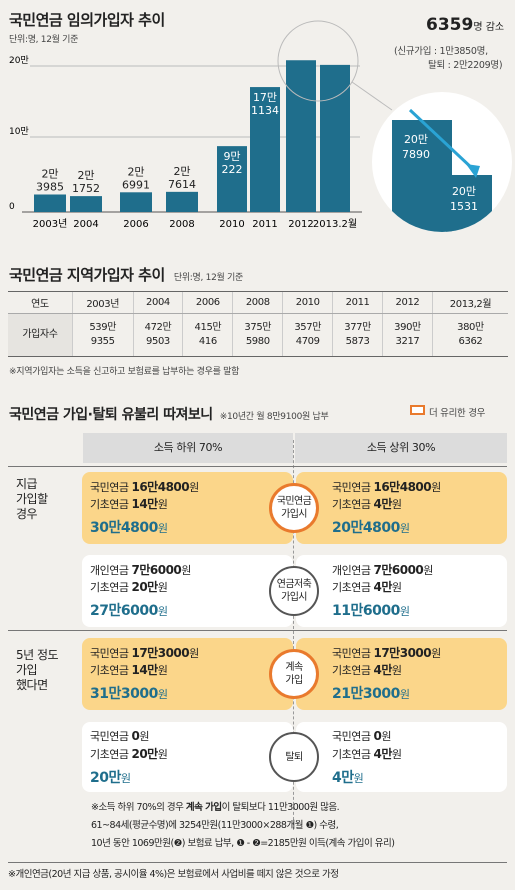 The width and height of the screenshot is (515, 890). What do you see at coordinates (335, 224) in the screenshot?
I see `x-tick-label: 2013.2월` at bounding box center [335, 224].